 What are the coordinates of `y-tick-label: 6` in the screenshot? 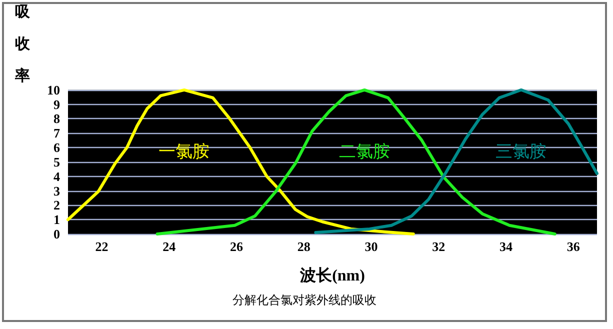 It's located at (57, 148).